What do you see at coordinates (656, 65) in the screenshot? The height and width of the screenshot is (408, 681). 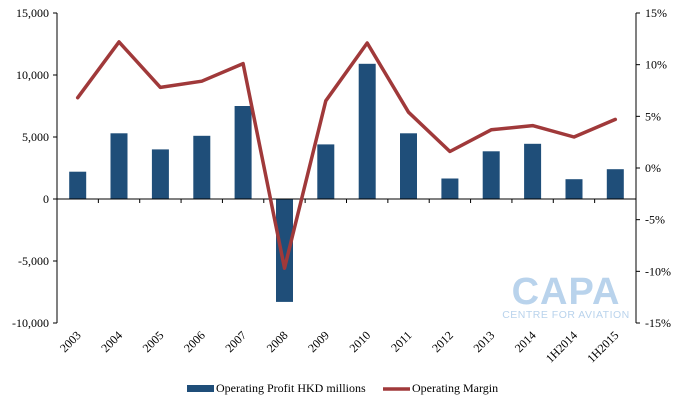 I see `y-right-tick-label: 10%` at bounding box center [656, 65].